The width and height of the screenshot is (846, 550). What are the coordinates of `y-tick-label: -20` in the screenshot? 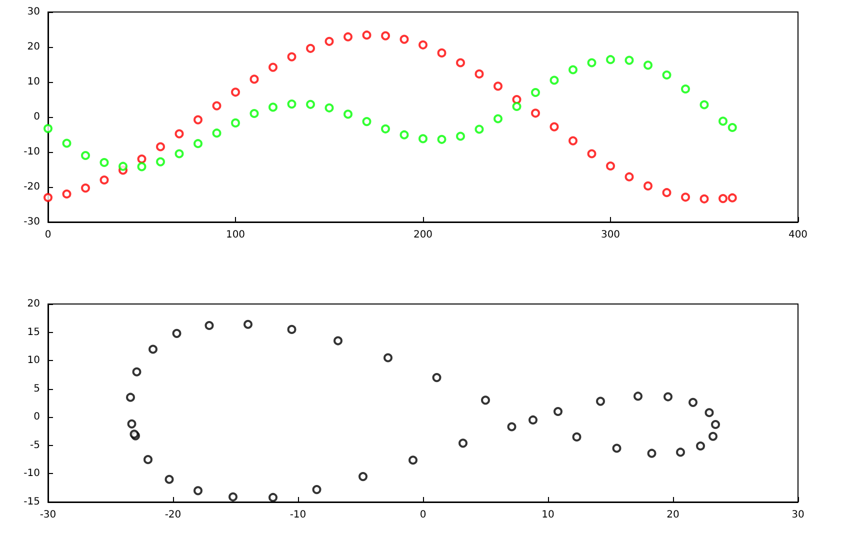 It's located at (32, 187).